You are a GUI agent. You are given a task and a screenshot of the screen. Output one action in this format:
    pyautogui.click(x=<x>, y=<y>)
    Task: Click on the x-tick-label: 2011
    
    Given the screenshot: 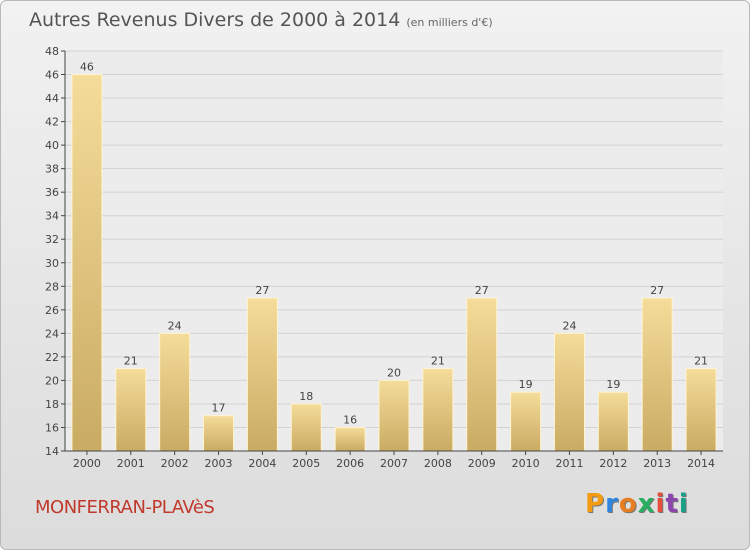 What is the action you would take?
    pyautogui.click(x=569, y=463)
    